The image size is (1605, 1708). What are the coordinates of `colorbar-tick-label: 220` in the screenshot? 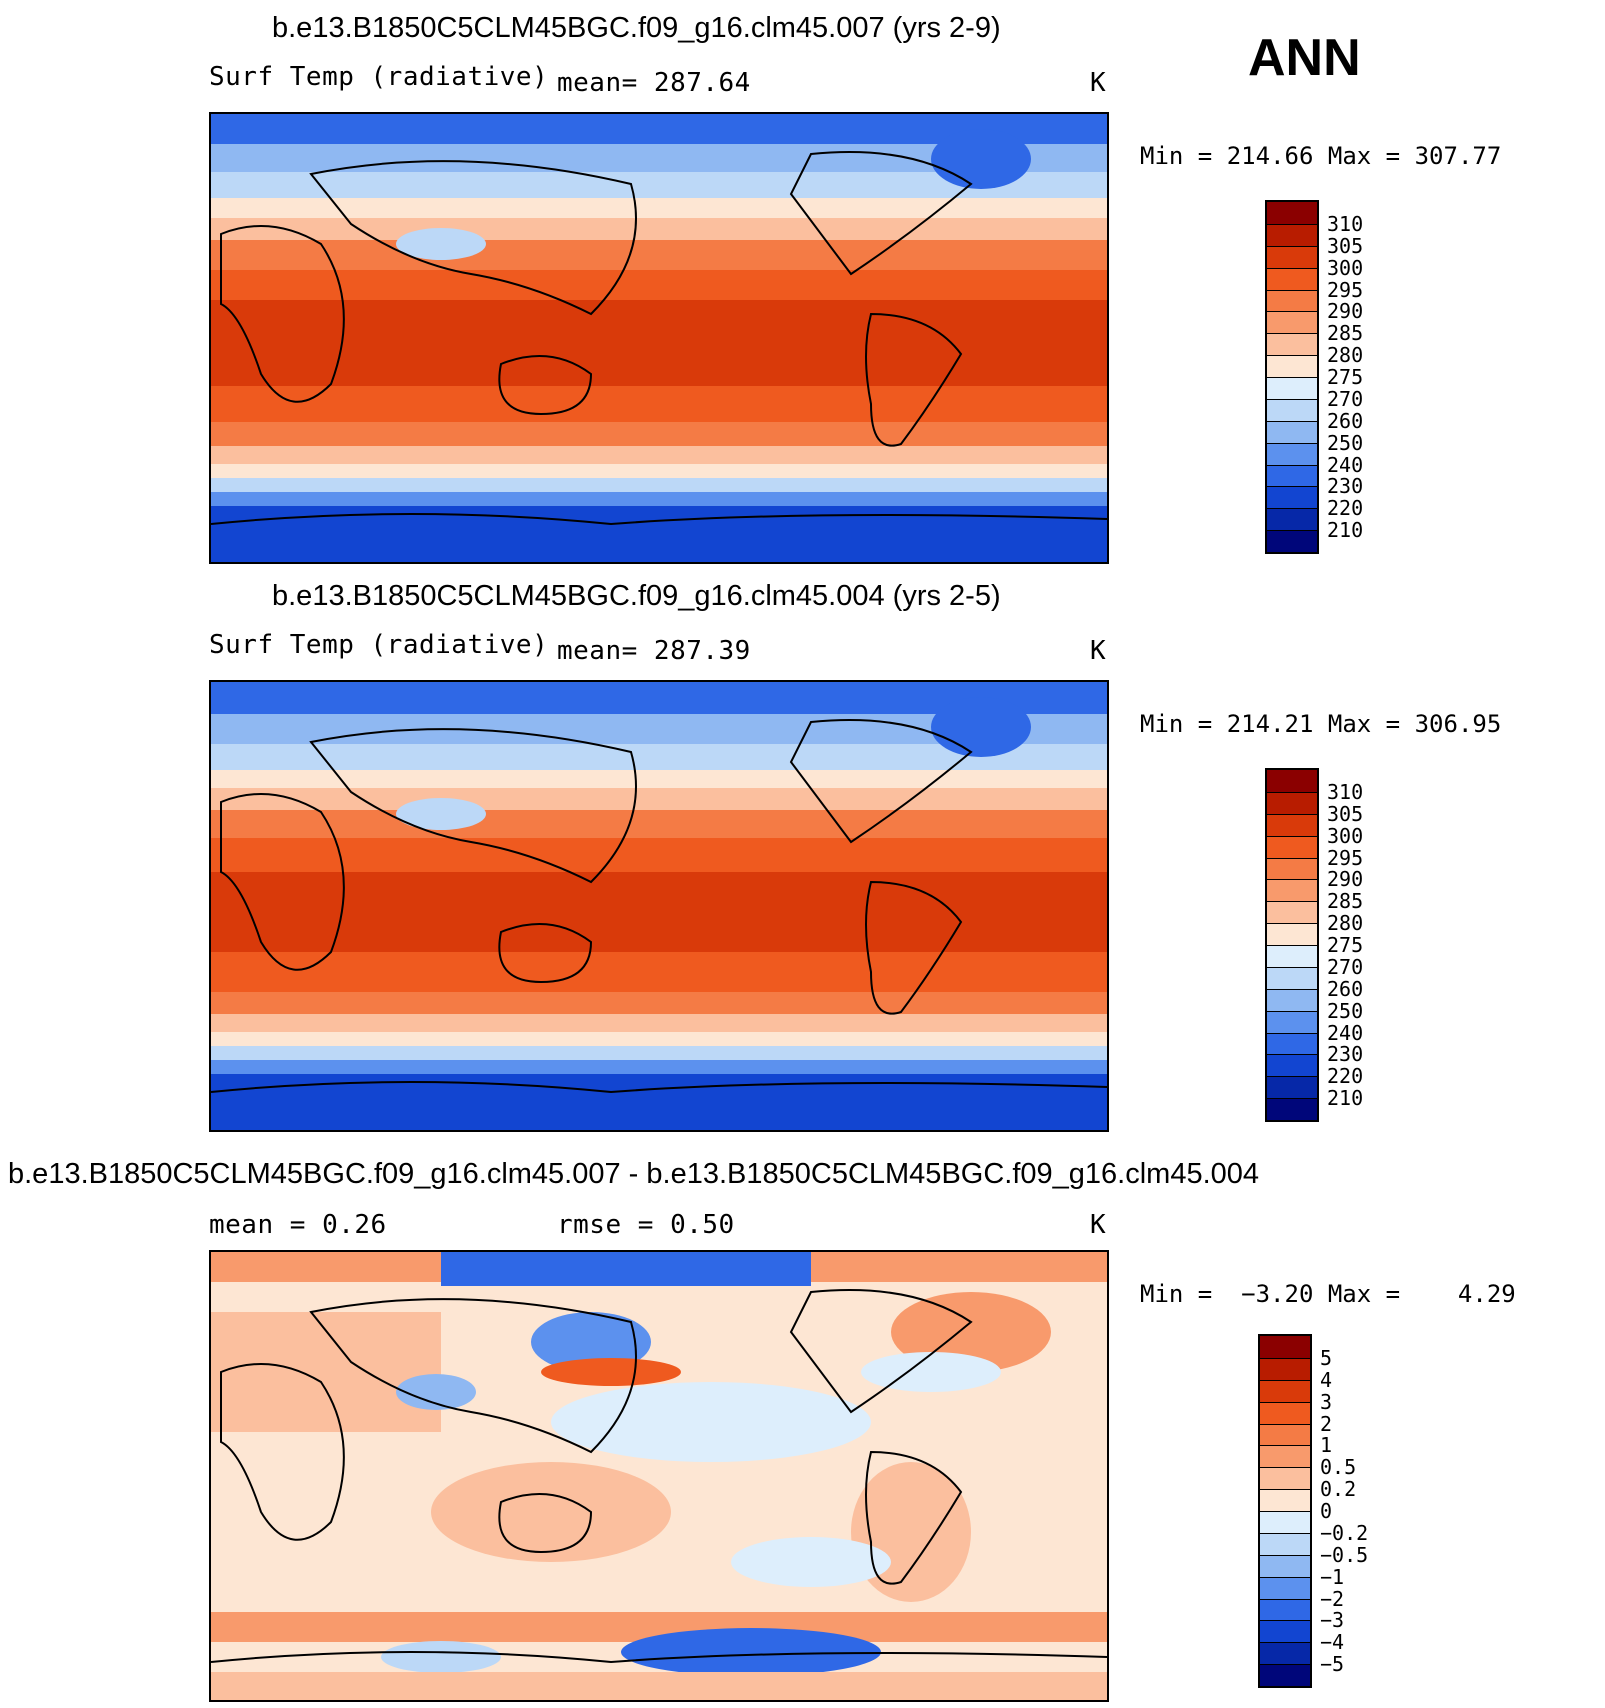 It's located at (1345, 508).